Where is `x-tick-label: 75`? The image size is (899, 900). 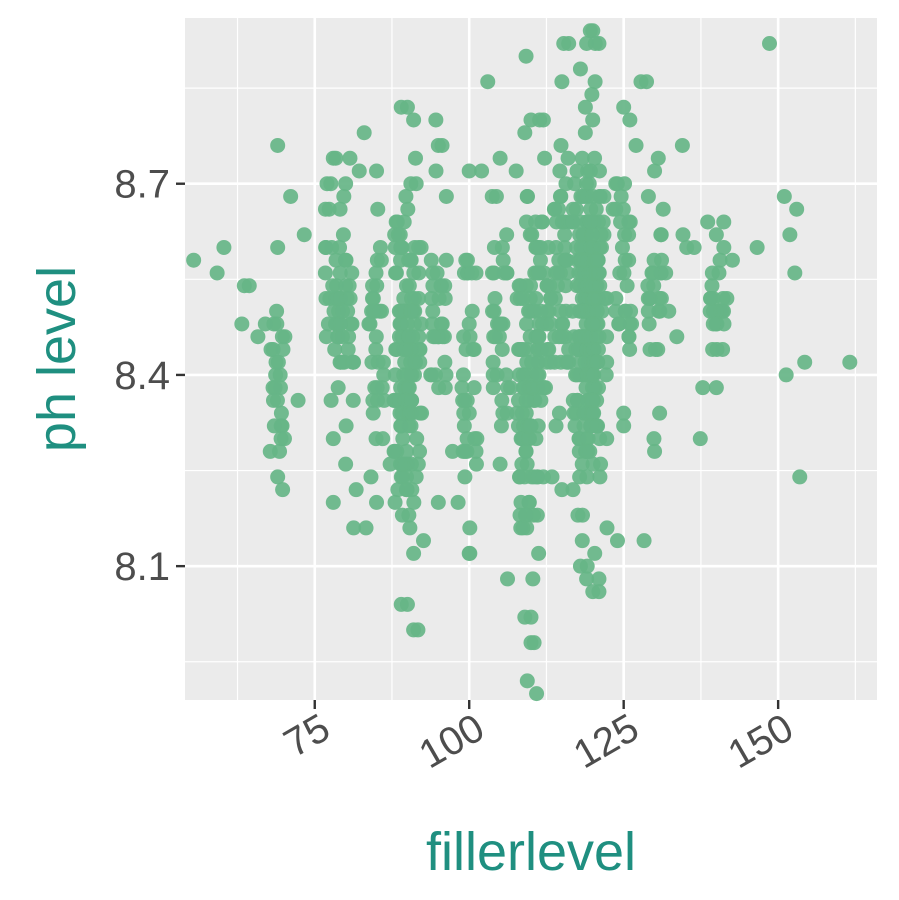
x-tick-label: 75 is located at coordinates (307, 736).